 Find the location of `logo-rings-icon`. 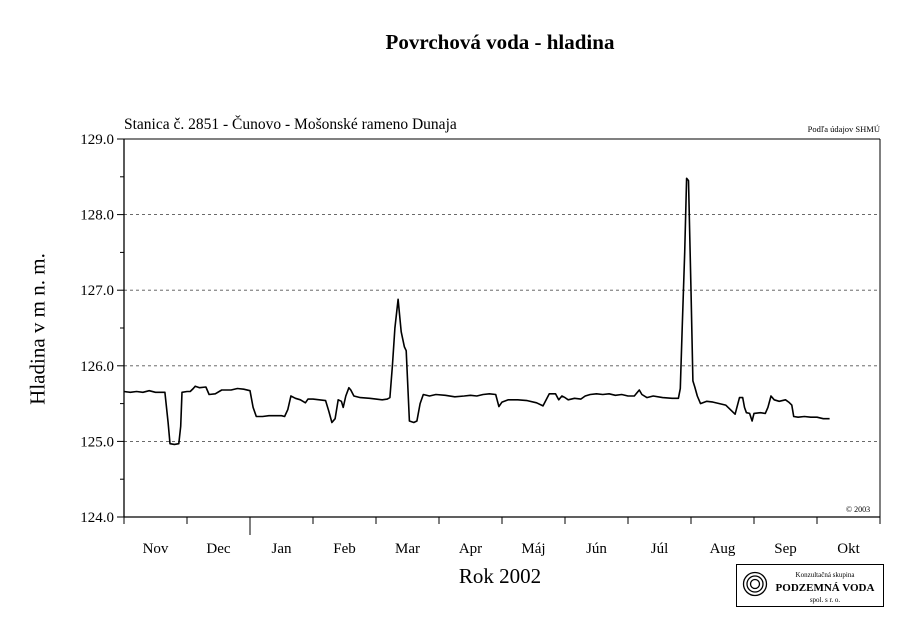

logo-rings-icon is located at coordinates (755, 584).